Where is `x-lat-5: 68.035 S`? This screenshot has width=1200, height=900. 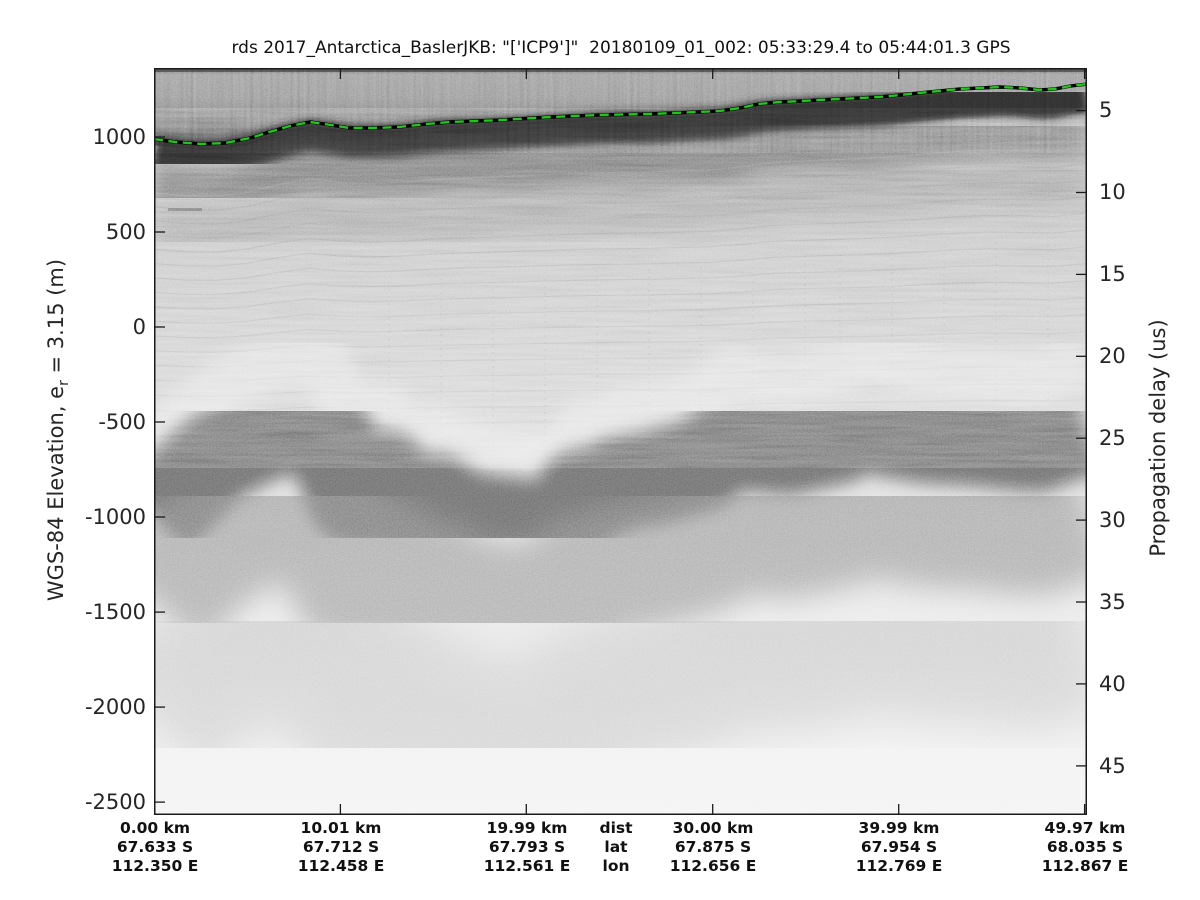 x-lat-5: 68.035 S is located at coordinates (1085, 847).